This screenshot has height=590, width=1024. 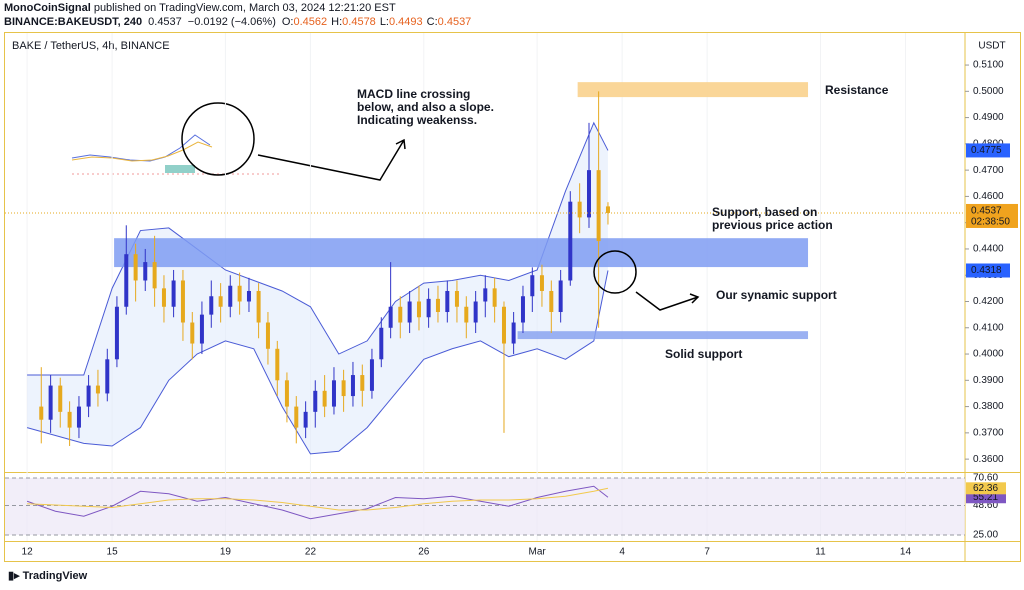 I want to click on c: 0.4537, so click(x=455, y=22).